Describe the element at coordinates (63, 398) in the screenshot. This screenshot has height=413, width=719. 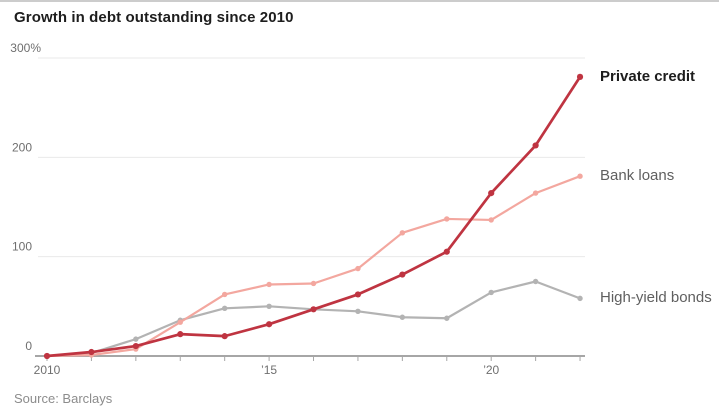
I see `source-attribution: Source: Barclays` at that location.